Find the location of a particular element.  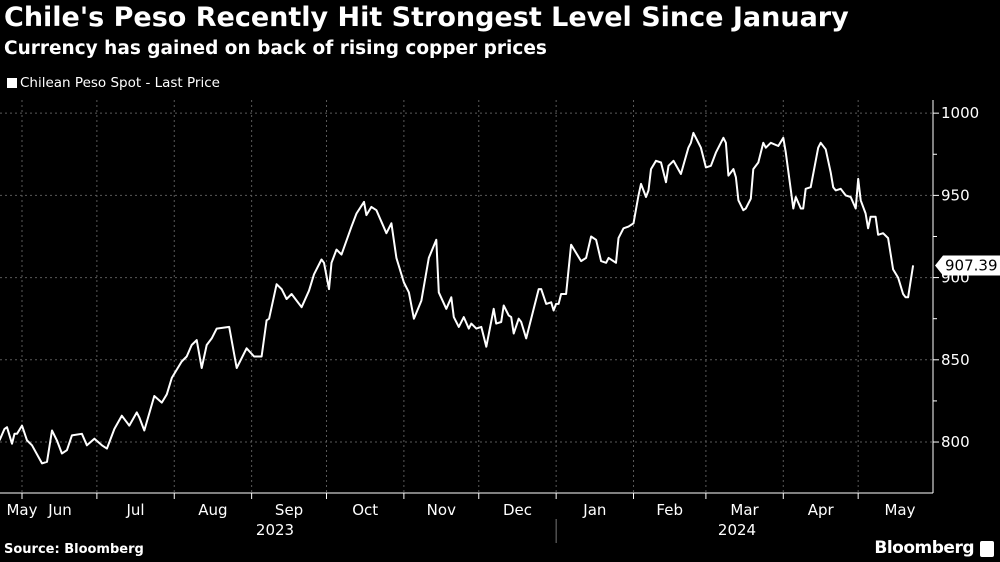

year-label: 2024 is located at coordinates (737, 530).